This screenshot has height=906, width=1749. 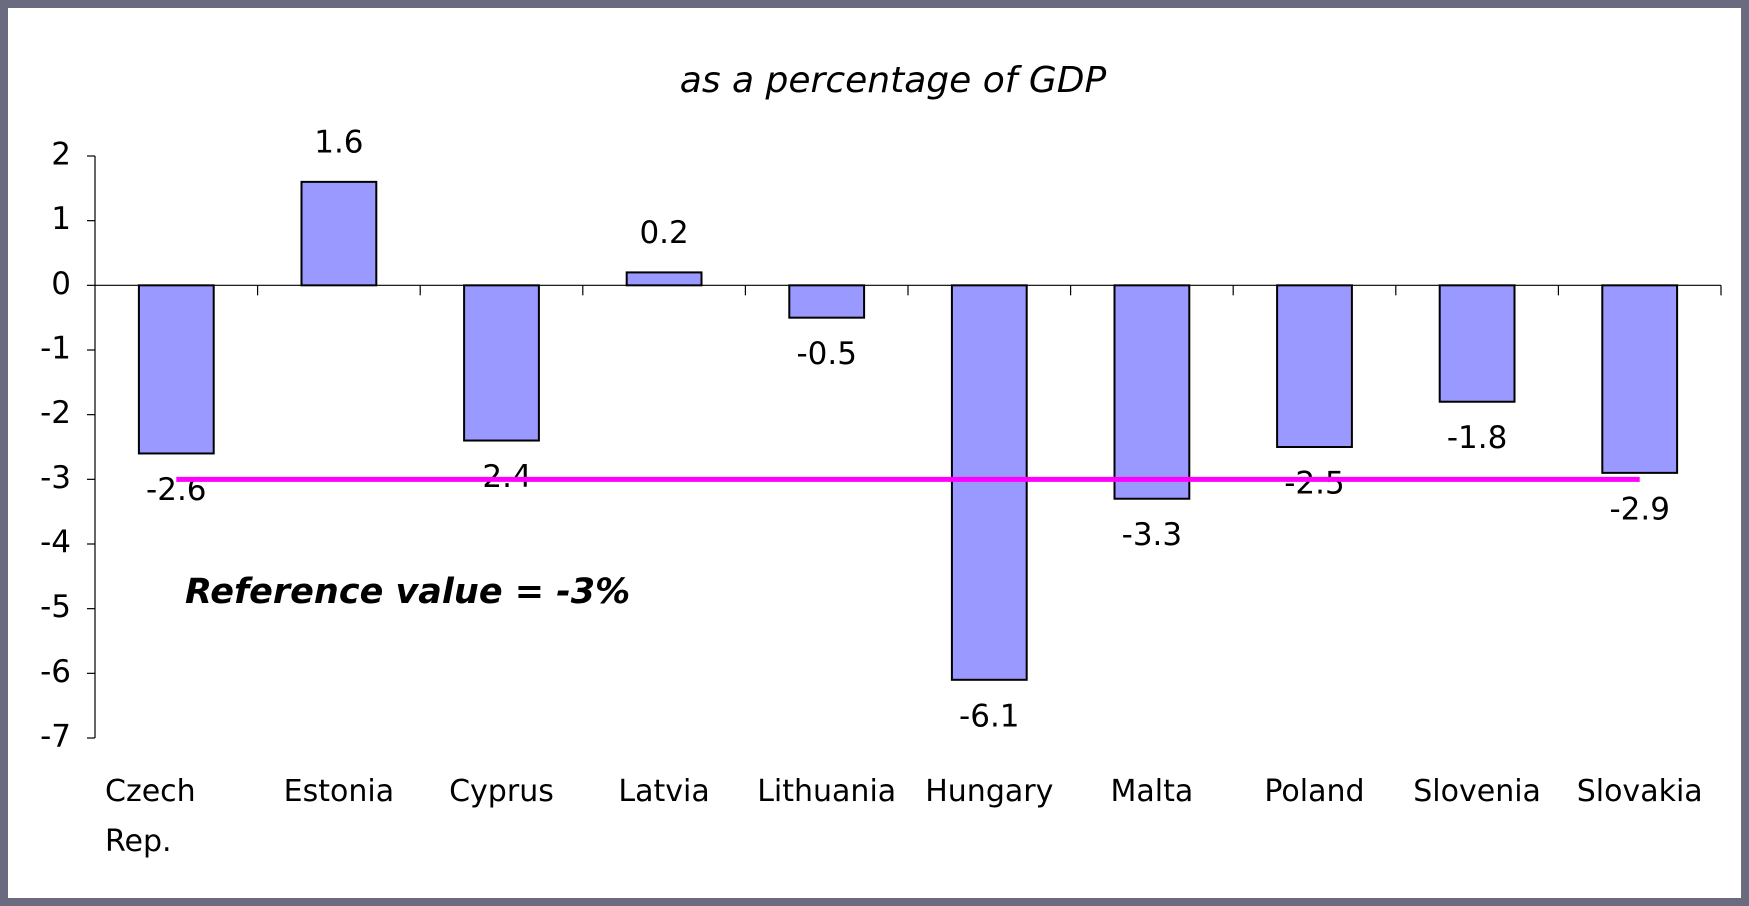 What do you see at coordinates (61, 155) in the screenshot?
I see `y-tick-label: 2` at bounding box center [61, 155].